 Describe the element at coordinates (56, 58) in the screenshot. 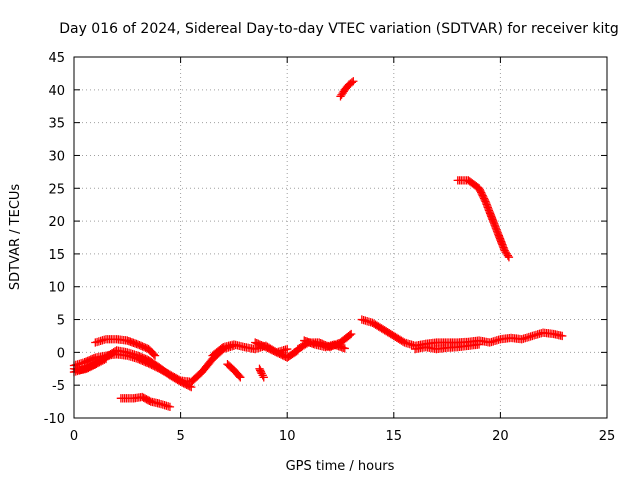

I see `y-tick-label: 45` at that location.